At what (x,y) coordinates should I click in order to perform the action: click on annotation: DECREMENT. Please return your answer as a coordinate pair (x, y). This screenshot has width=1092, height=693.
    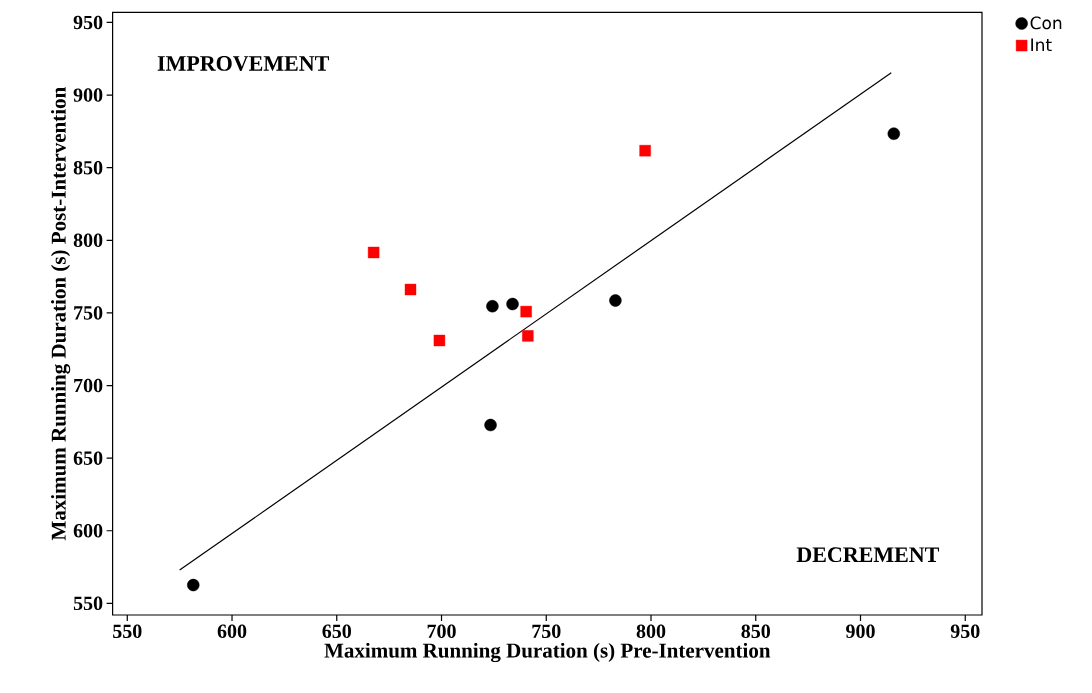
    Looking at the image, I should click on (868, 555).